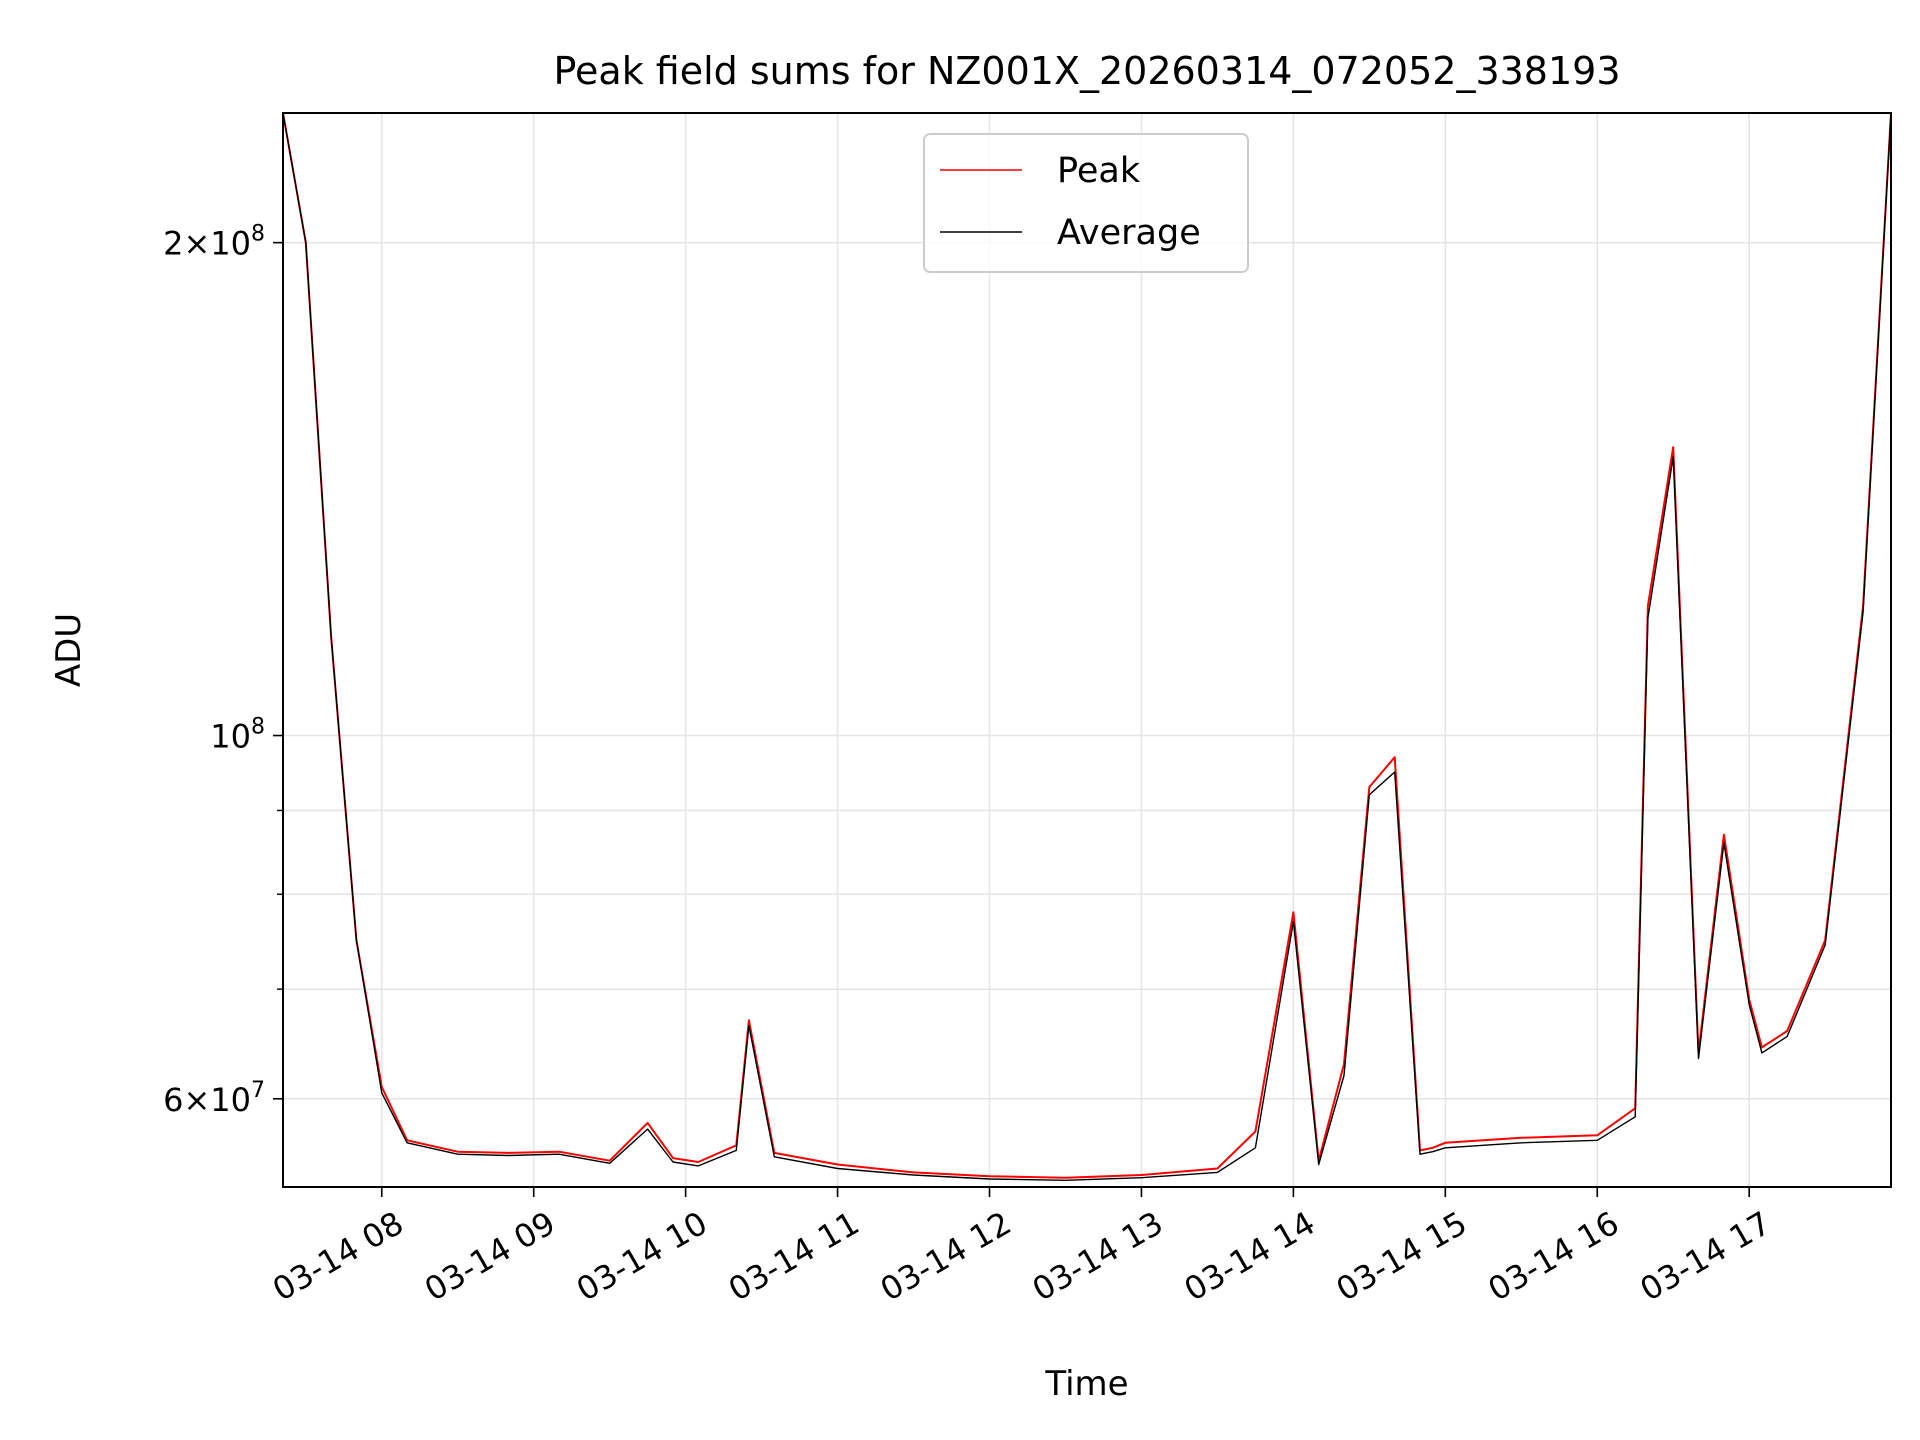 The width and height of the screenshot is (1920, 1440). I want to click on legend-box, so click(1086, 203).